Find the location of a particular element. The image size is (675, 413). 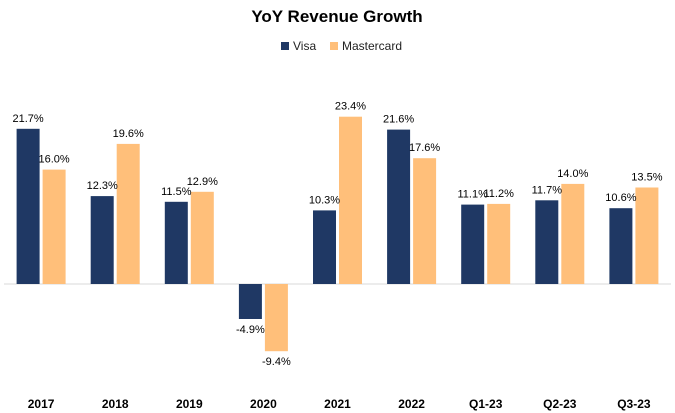

x-tick-label-2022: 2022 is located at coordinates (411, 404).